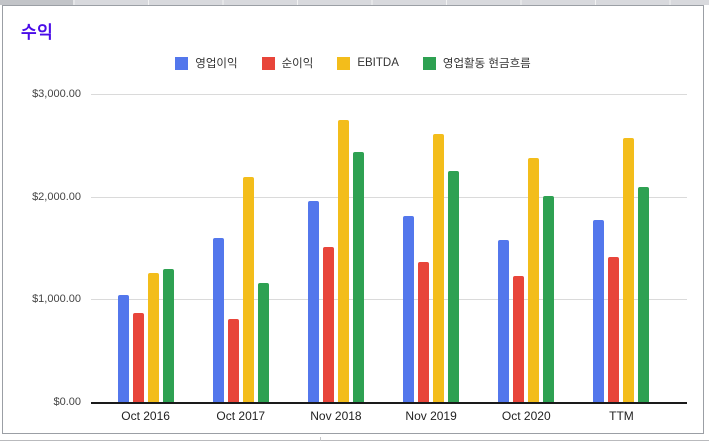 The width and height of the screenshot is (709, 443). Describe the element at coordinates (354, 440) in the screenshot. I see `sheet-gridline` at that location.